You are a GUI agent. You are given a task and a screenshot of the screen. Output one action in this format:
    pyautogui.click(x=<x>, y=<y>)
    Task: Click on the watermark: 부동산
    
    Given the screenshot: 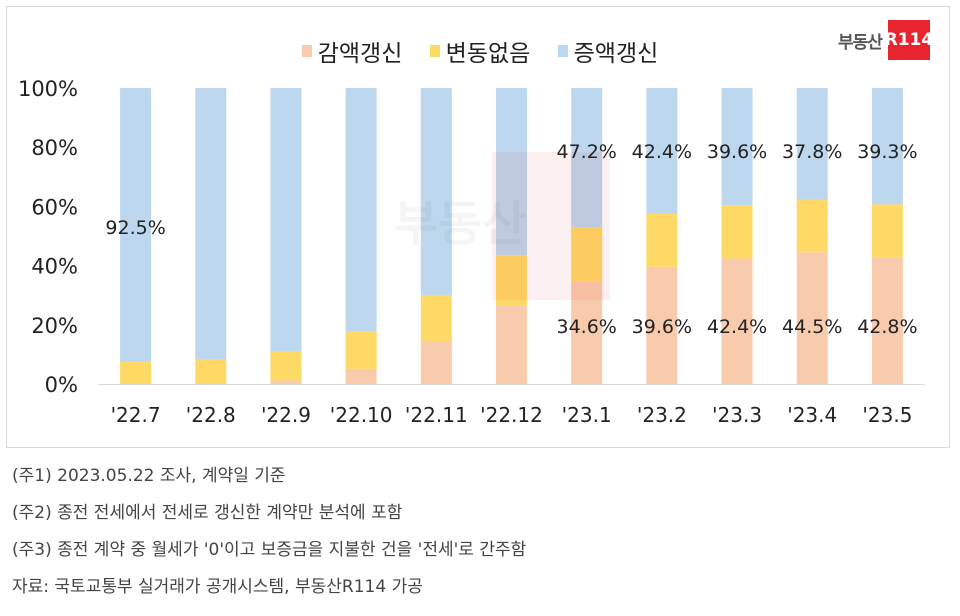 What is the action you would take?
    pyautogui.click(x=460, y=224)
    